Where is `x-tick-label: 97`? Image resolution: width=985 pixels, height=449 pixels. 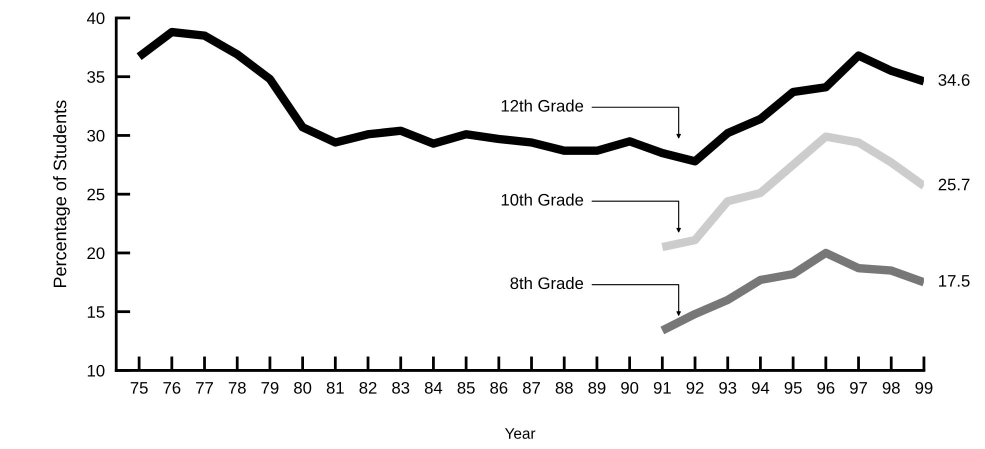 x-tick-label: 97 is located at coordinates (858, 388).